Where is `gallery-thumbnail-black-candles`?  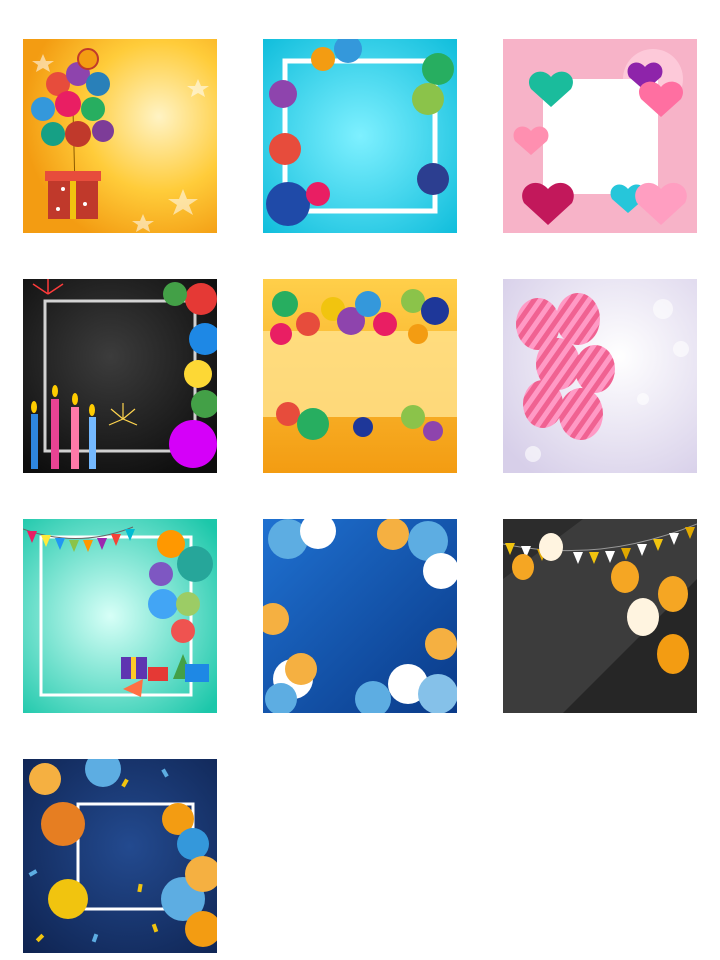
gallery-thumbnail-black-candles is located at coordinates (120, 376).